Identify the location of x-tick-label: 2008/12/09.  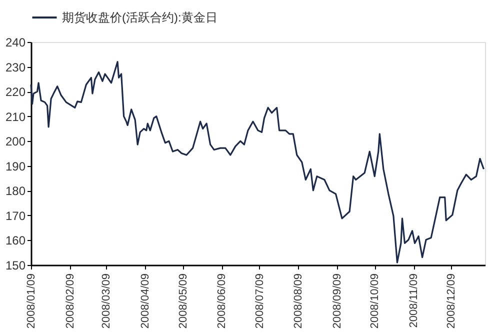
(452, 301).